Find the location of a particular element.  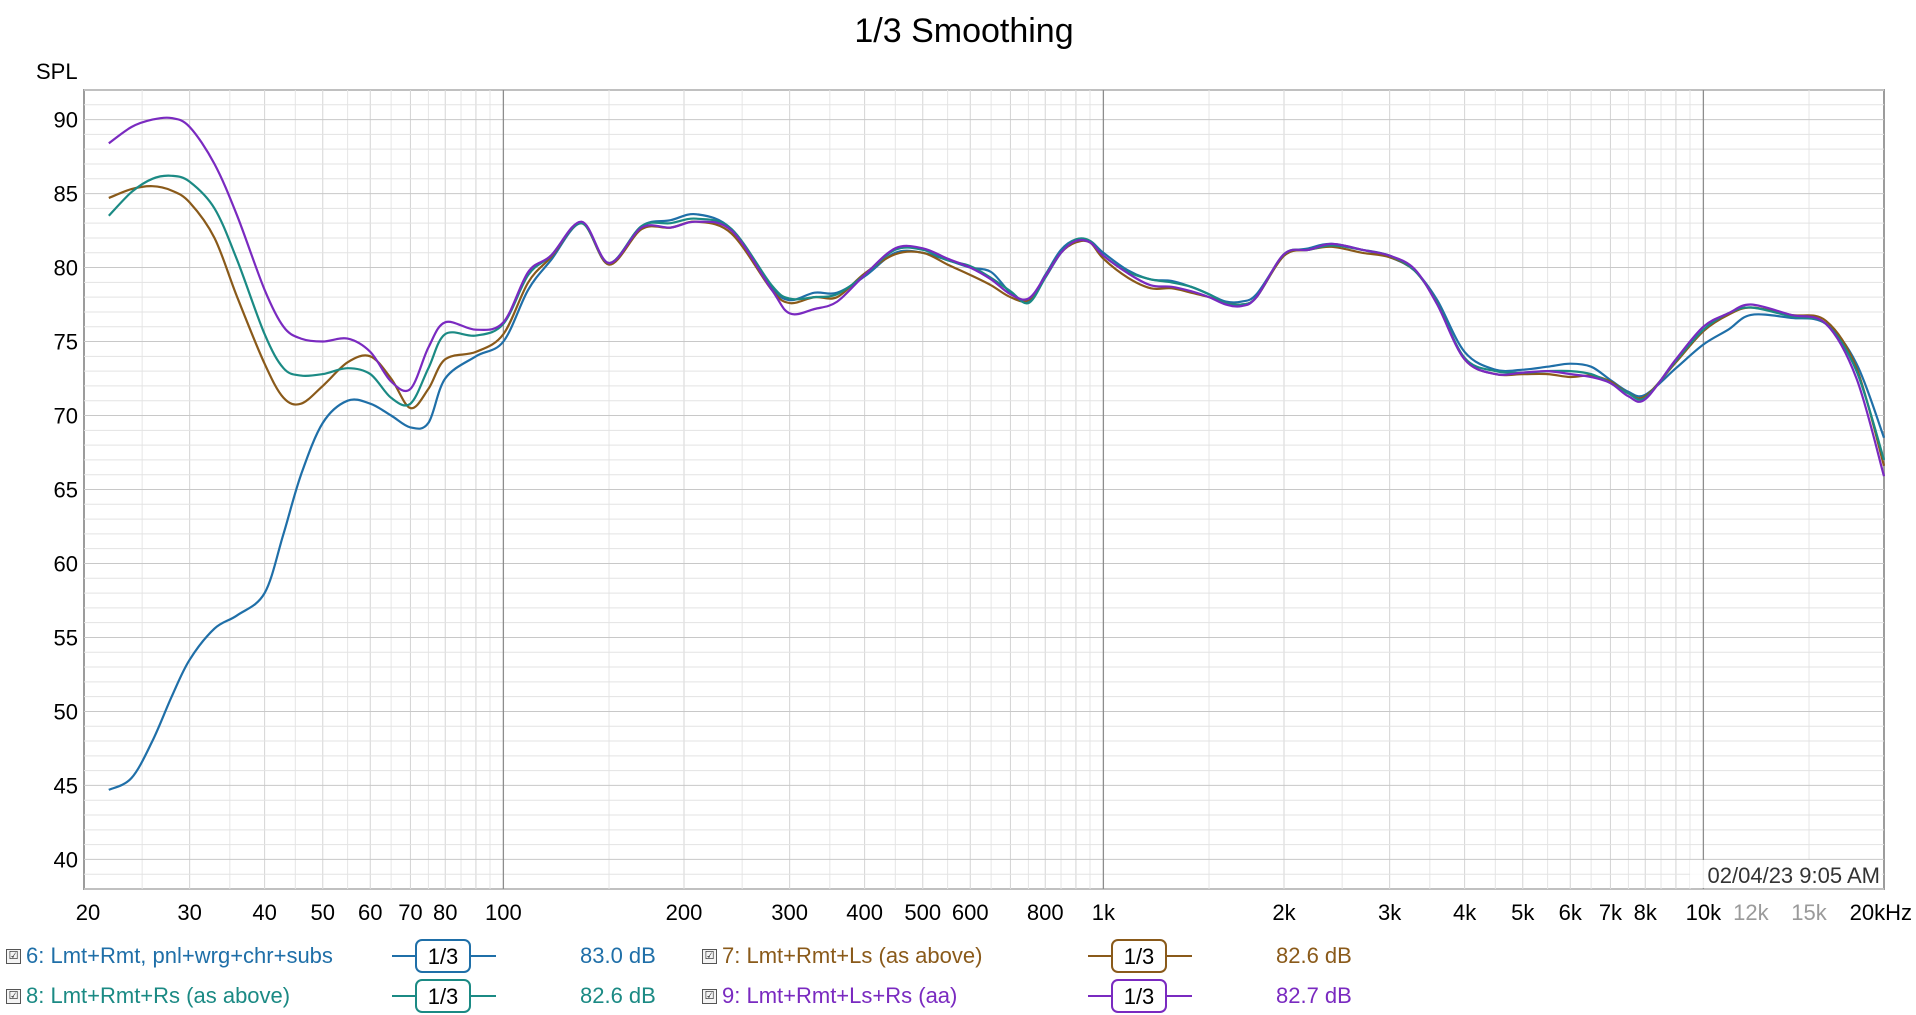

x-tick-label: 20kHz is located at coordinates (1881, 912).